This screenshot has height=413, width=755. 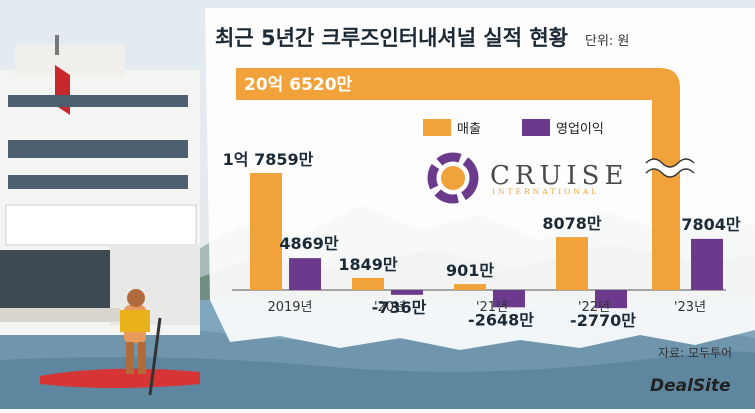 I want to click on profit-value-label: -2770만, so click(x=603, y=320).